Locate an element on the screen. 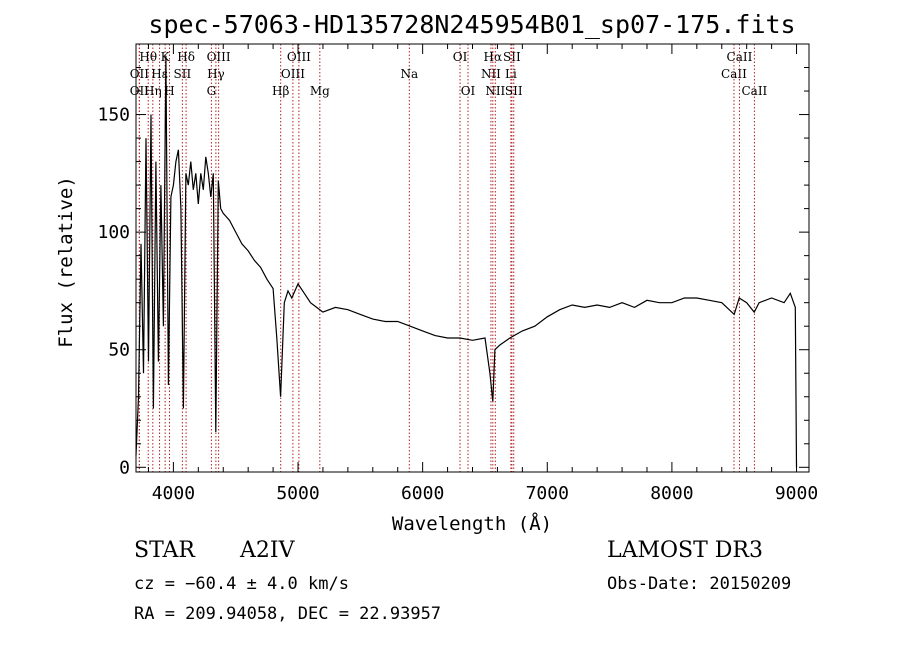 The height and width of the screenshot is (654, 900). x-tick-label: 6000 is located at coordinates (422, 493).